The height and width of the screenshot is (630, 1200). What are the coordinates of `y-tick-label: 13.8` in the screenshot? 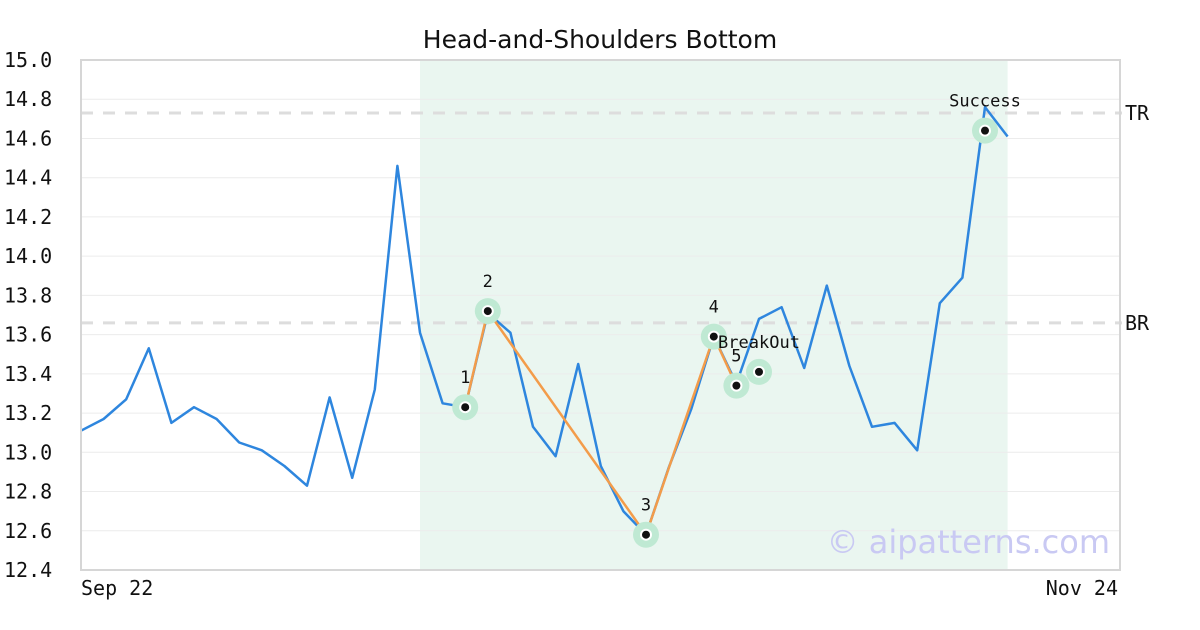 It's located at (28, 295).